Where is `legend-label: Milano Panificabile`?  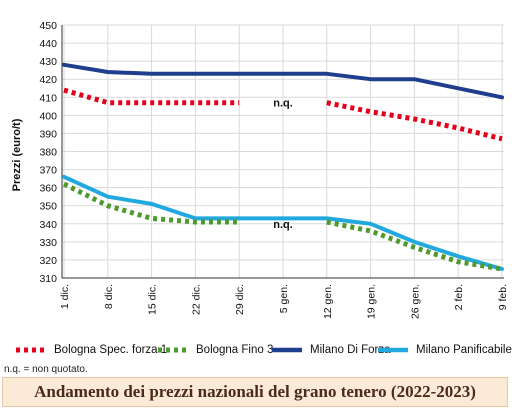
legend-label: Milano Panificabile is located at coordinates (464, 350).